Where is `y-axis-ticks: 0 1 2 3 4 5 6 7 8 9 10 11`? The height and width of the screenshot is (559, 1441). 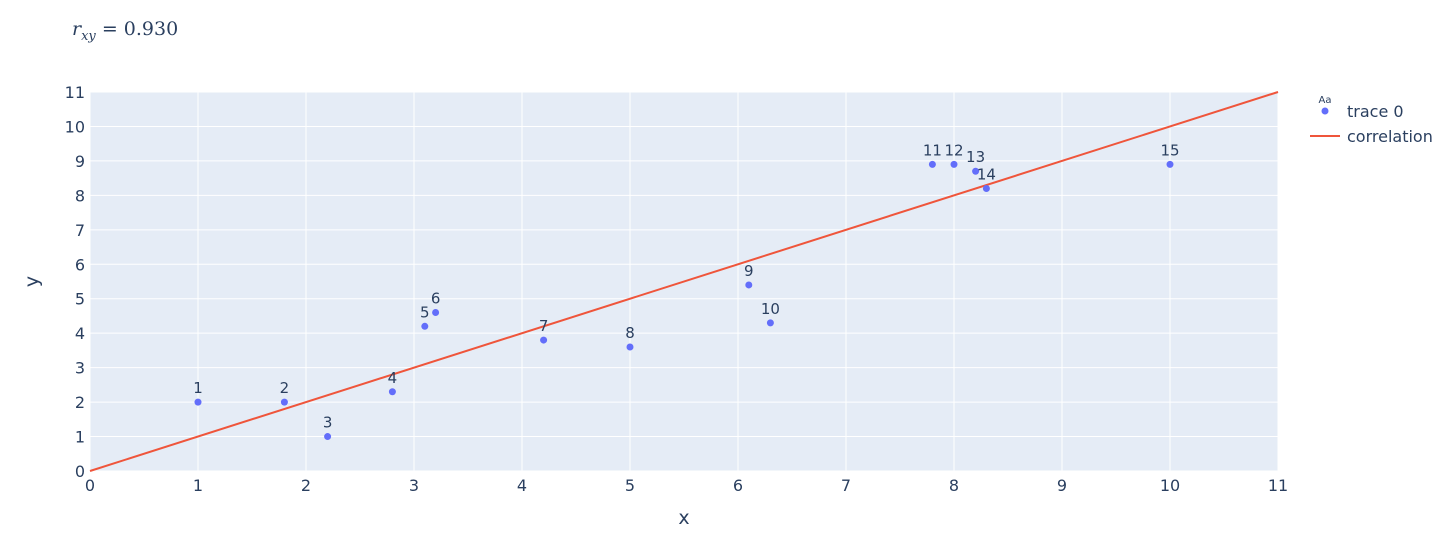 y-axis-ticks: 0 1 2 3 4 5 6 7 8 9 10 11 is located at coordinates (75, 282).